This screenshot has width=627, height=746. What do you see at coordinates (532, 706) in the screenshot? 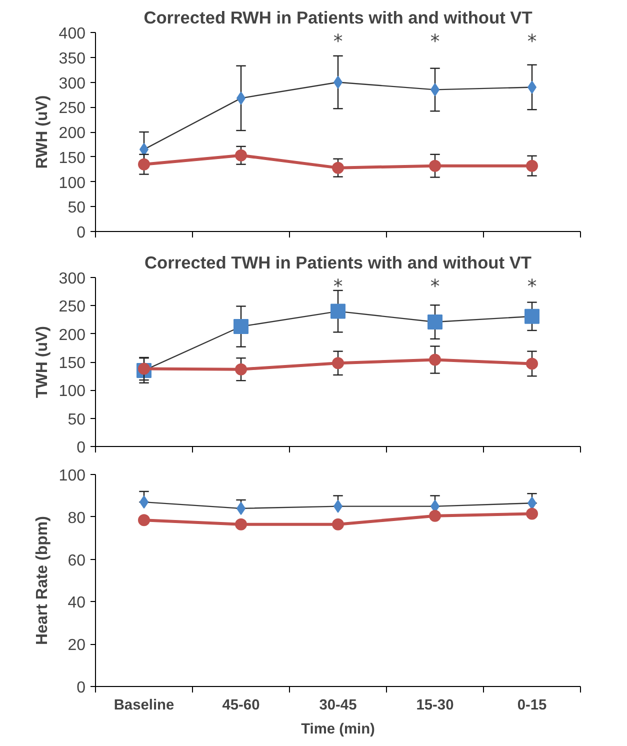
I see `x-tick-label: 0-15` at bounding box center [532, 706].